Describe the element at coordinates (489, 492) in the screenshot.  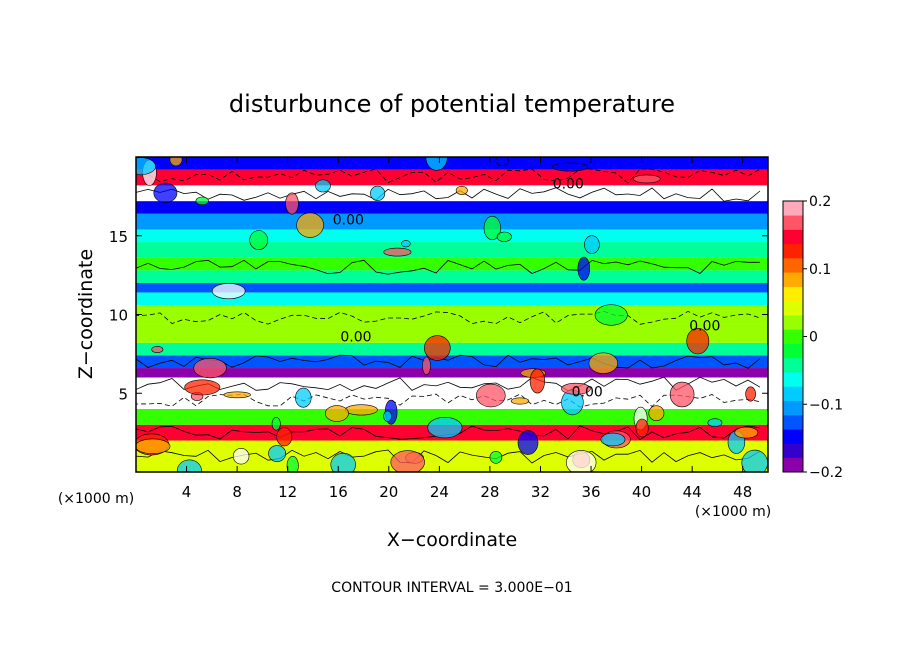
I see `x-tick-label-6: 28` at that location.